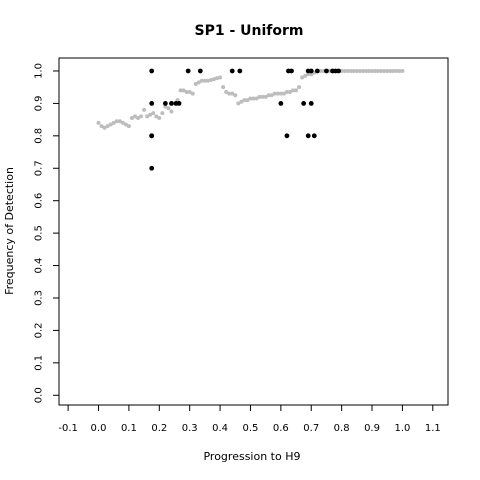 The image size is (480, 480). I want to click on y-axis: 0.0 0.1 0.2 0.3 0.4 0.5 0.6 0.7 0.8 0.9 1.0, so click(46, 233).